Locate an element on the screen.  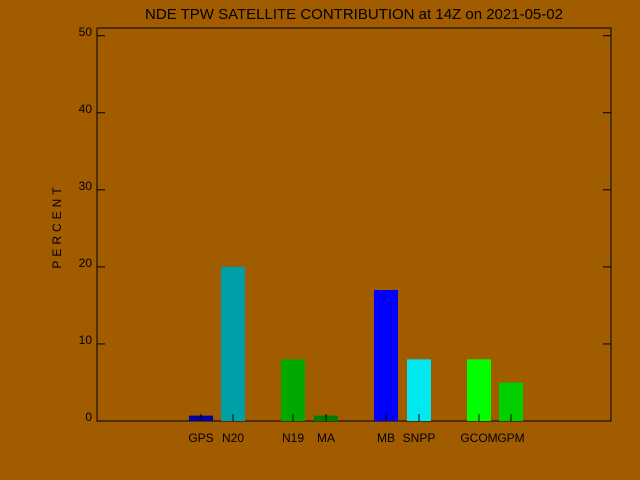
x-tick-label: MA is located at coordinates (326, 438).